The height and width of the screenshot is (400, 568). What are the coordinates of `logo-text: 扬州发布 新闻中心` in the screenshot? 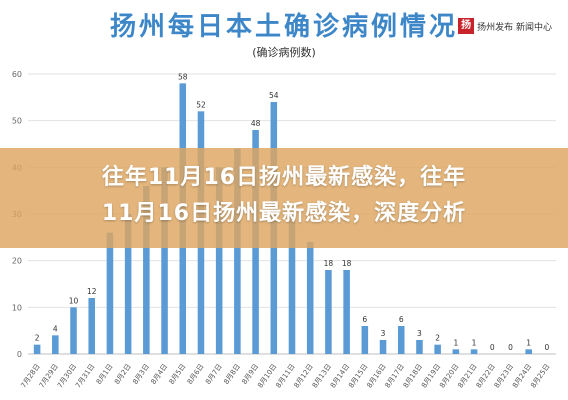 It's located at (514, 27).